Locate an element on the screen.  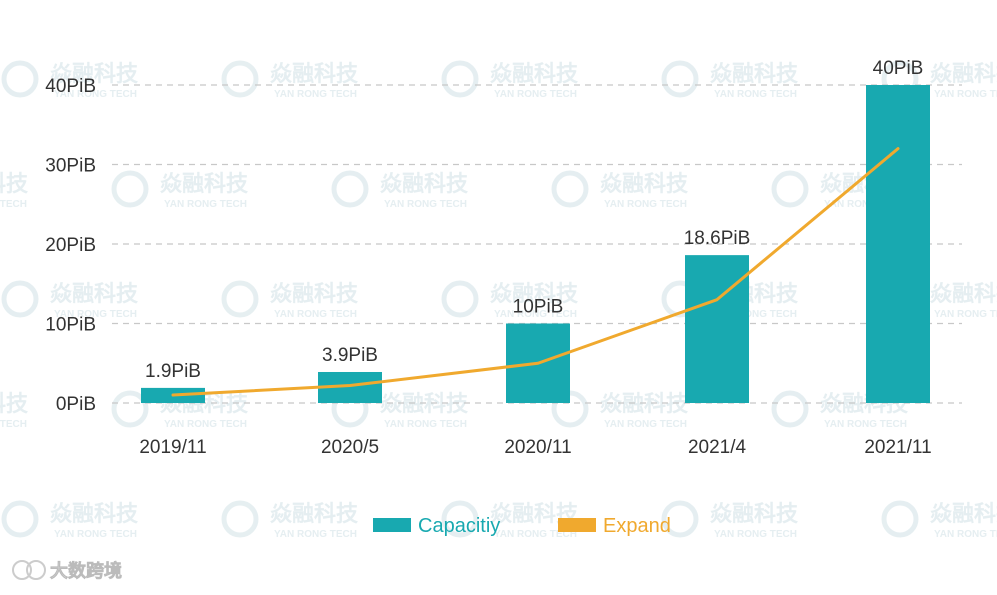
data-label: 10PiB is located at coordinates (538, 307).